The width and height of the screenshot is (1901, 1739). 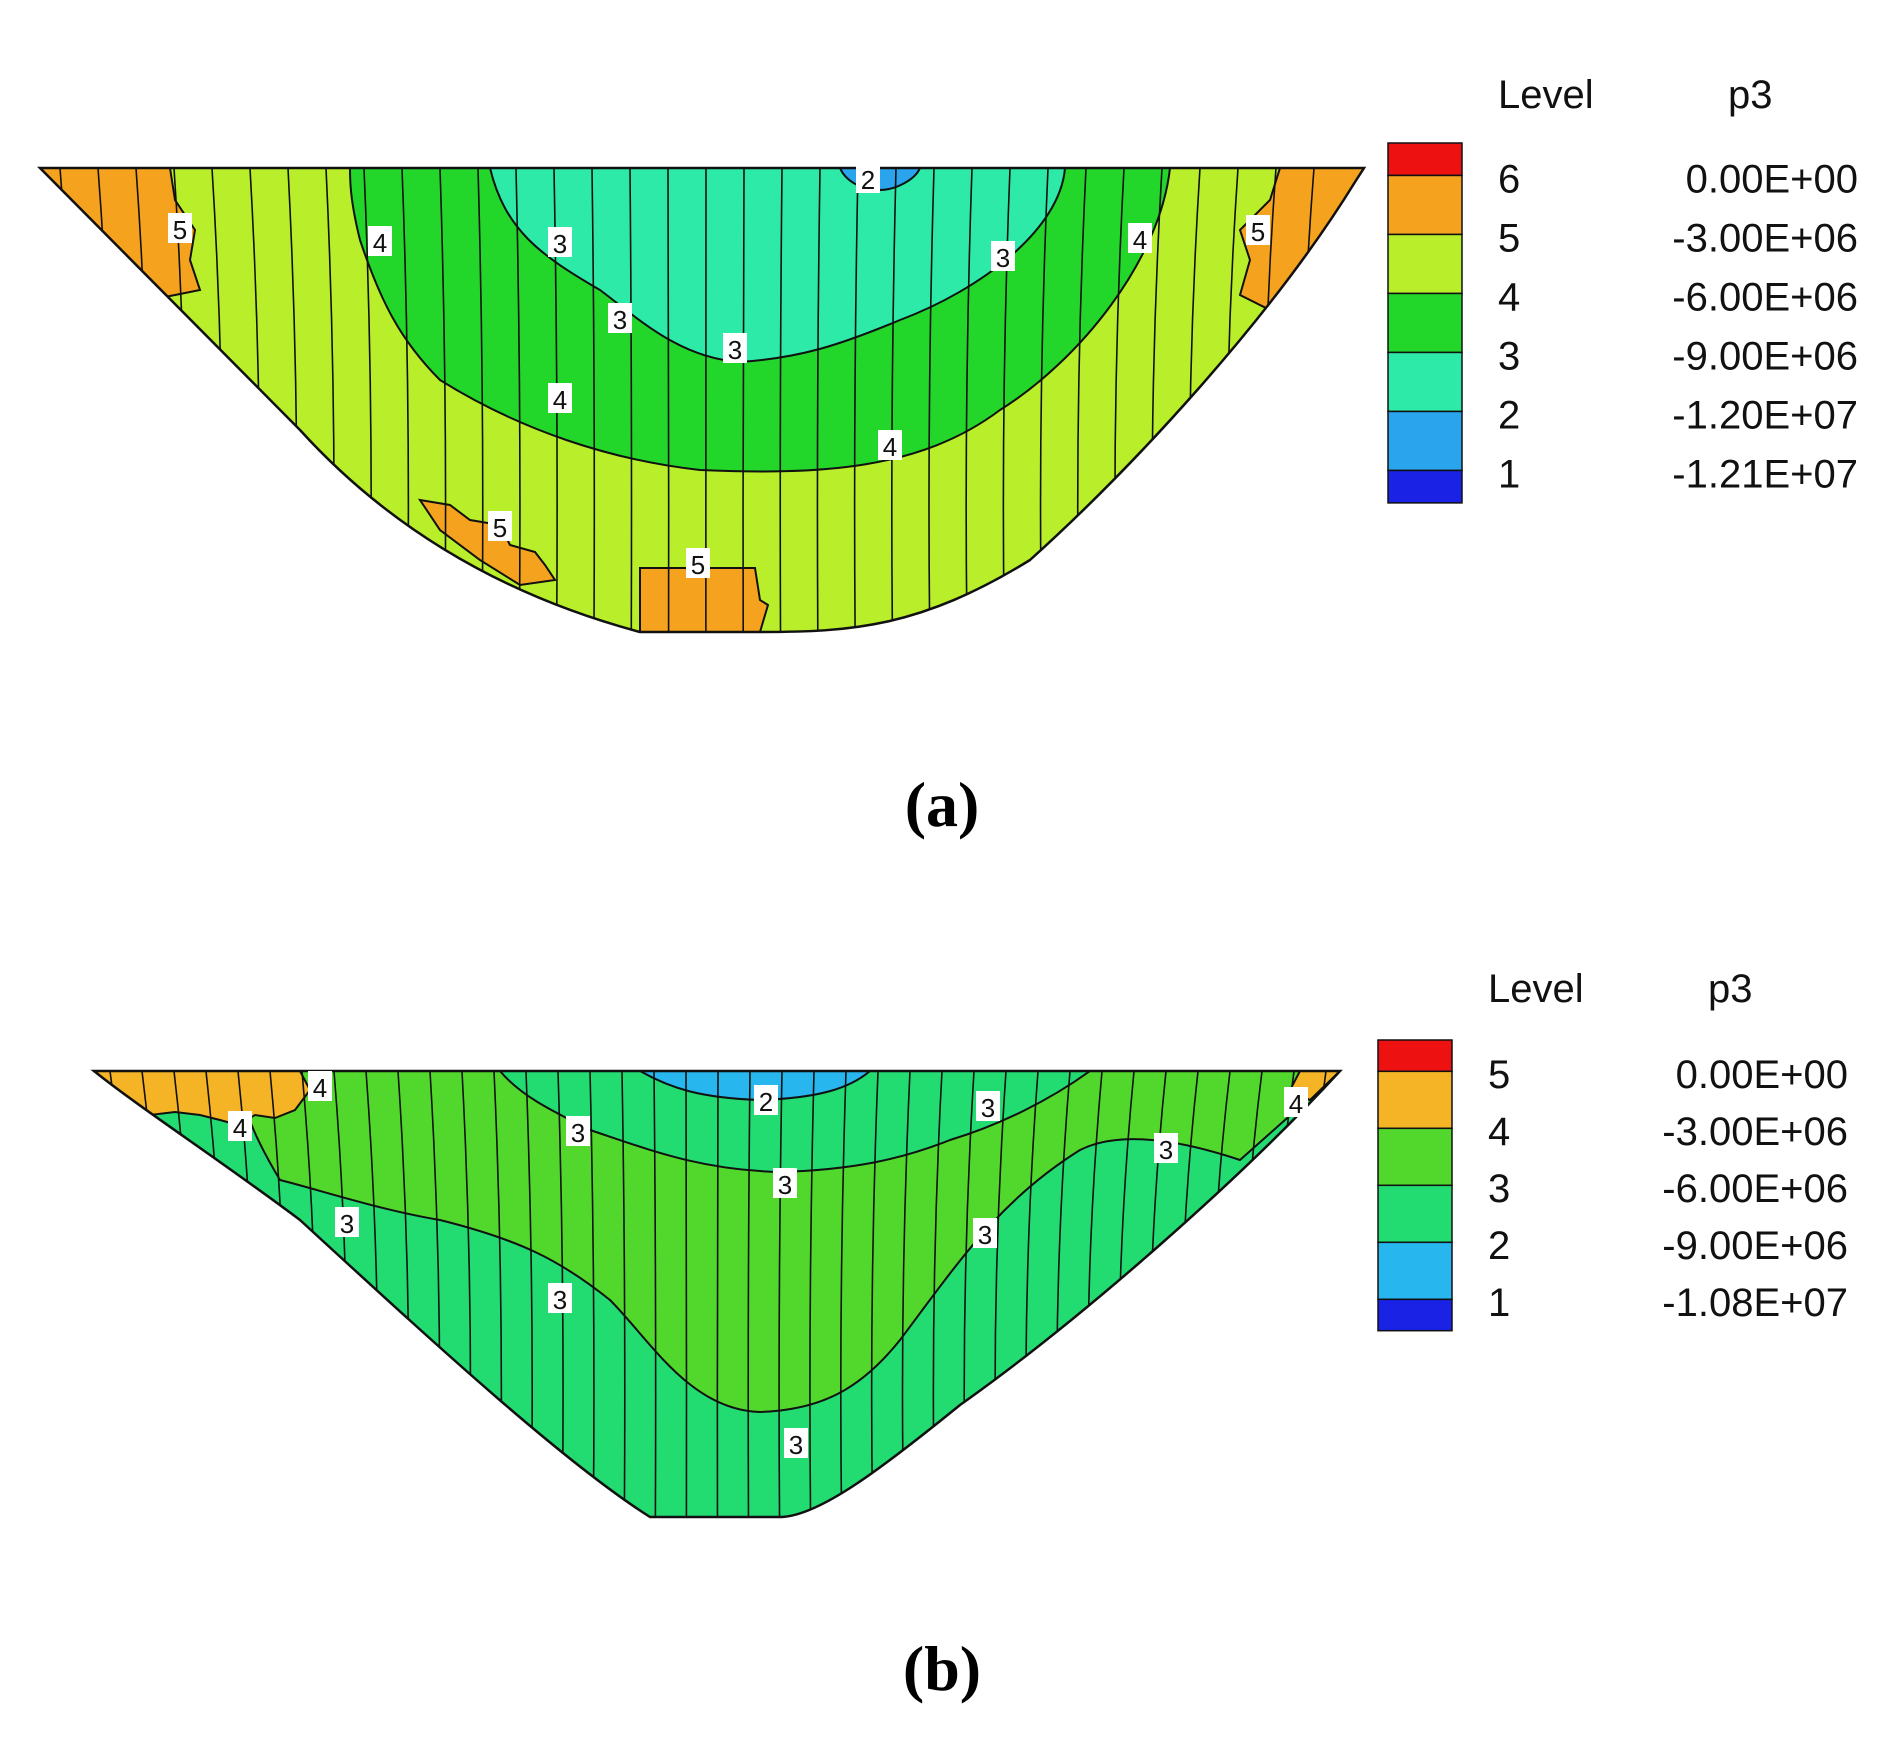 I want to click on legend-level: 5, so click(x=1509, y=238).